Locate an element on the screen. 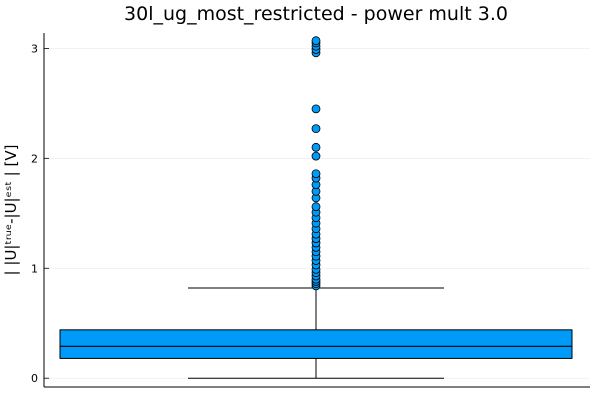 Image resolution: width=600 pixels, height=400 pixels. y-ticks: 0 1 2 3 is located at coordinates (40, 213).